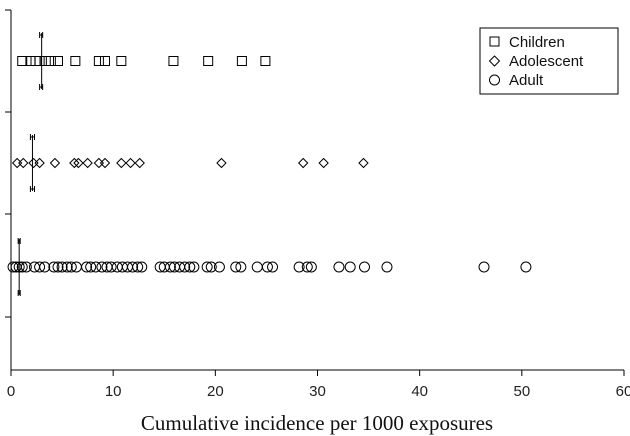  Describe the element at coordinates (526, 80) in the screenshot. I see `legend-label-adult: Adult` at that location.